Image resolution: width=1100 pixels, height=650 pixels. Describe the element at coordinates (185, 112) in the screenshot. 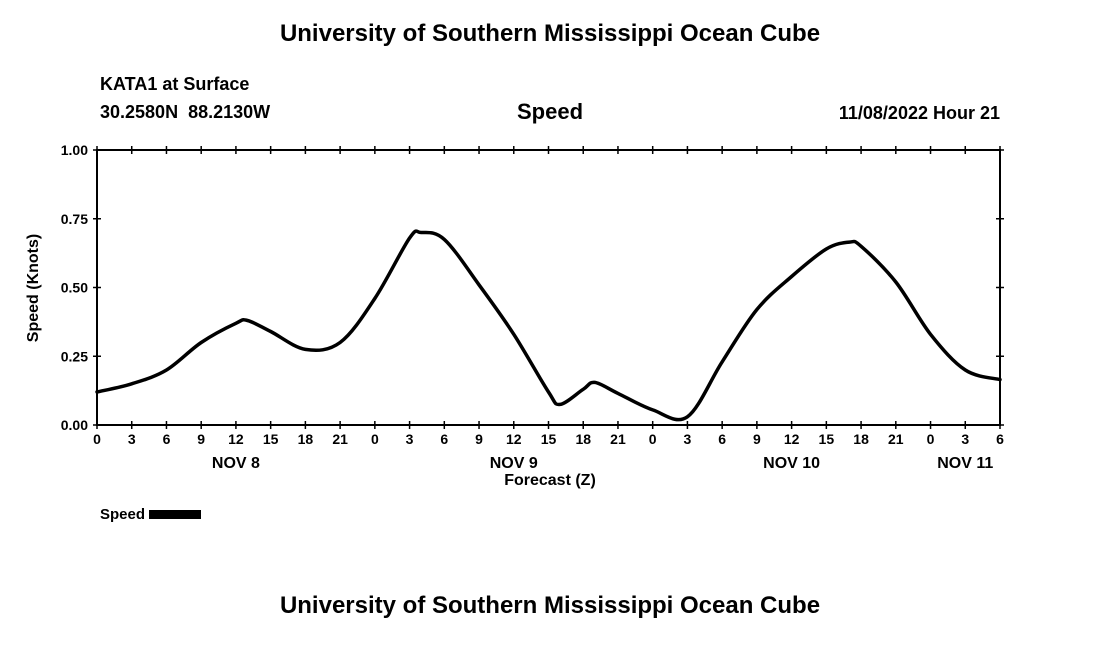

I see `coordinates-label: 30.2580N 88.2130W` at that location.